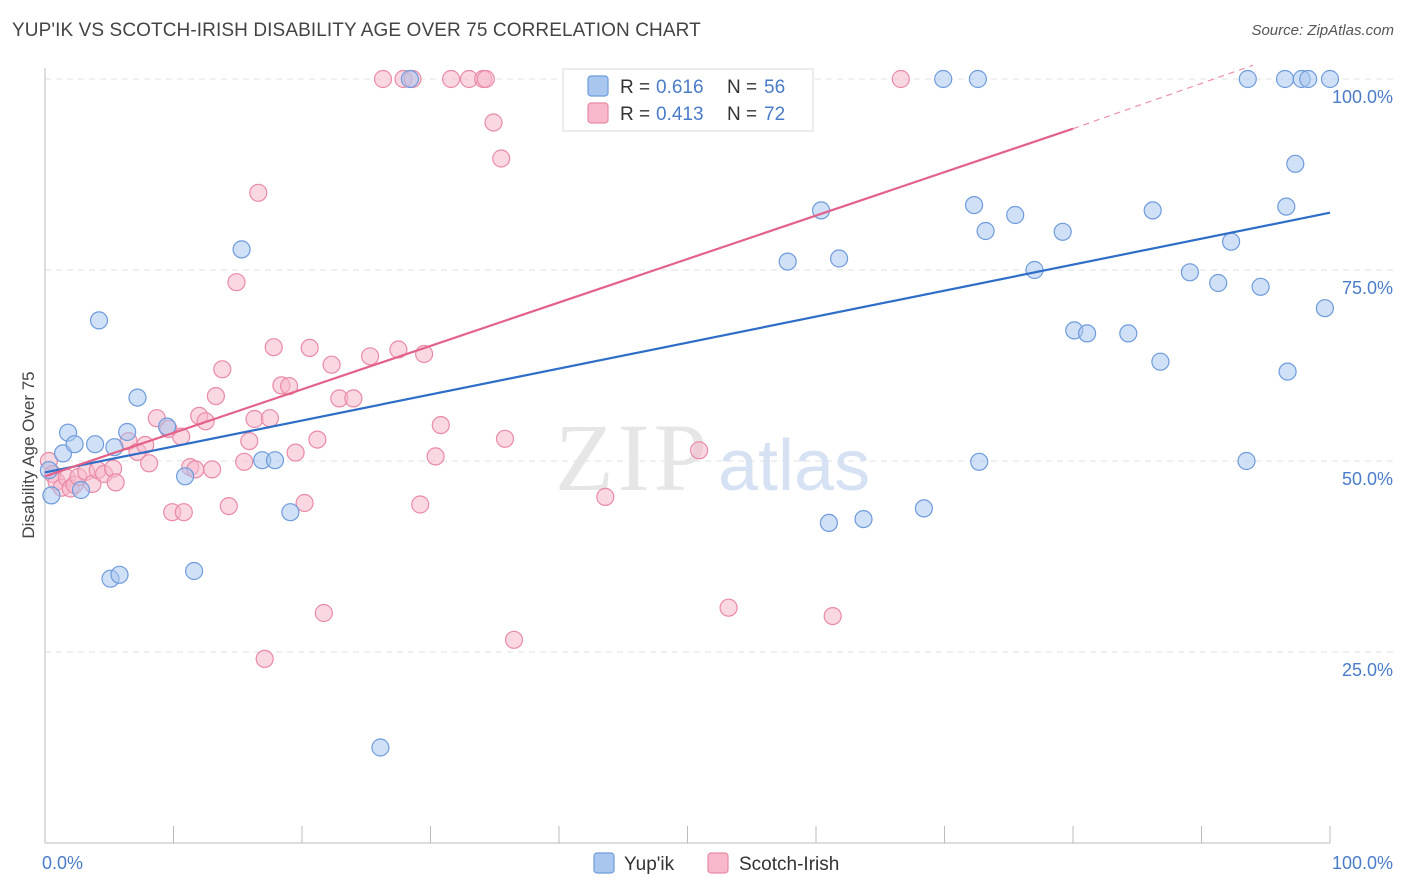 Image resolution: width=1406 pixels, height=892 pixels. What do you see at coordinates (1163, 97) in the screenshot?
I see `scotch-irish-trend-extension` at bounding box center [1163, 97].